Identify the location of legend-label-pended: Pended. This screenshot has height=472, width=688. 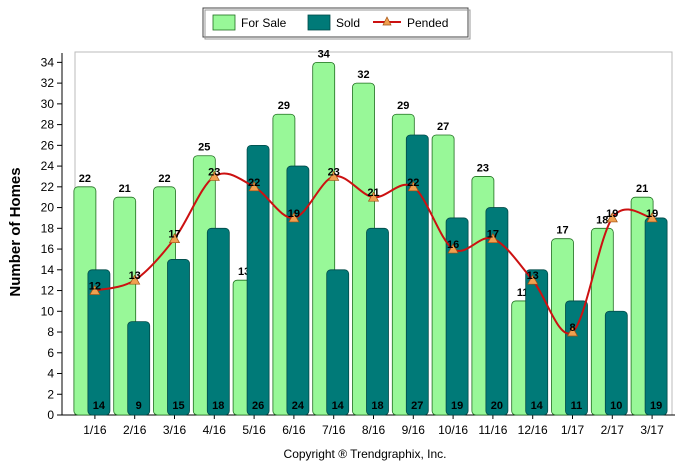
(427, 23).